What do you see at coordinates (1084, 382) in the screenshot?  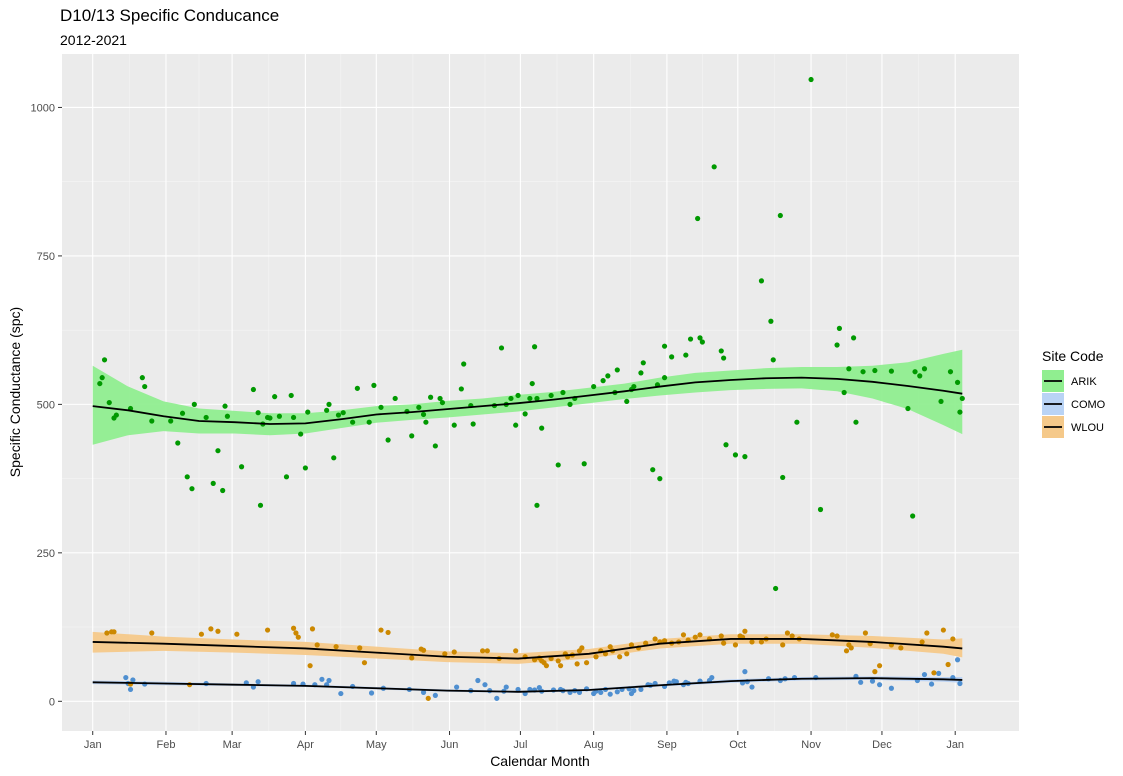 I see `legend-label-arik: ARIK` at bounding box center [1084, 382].